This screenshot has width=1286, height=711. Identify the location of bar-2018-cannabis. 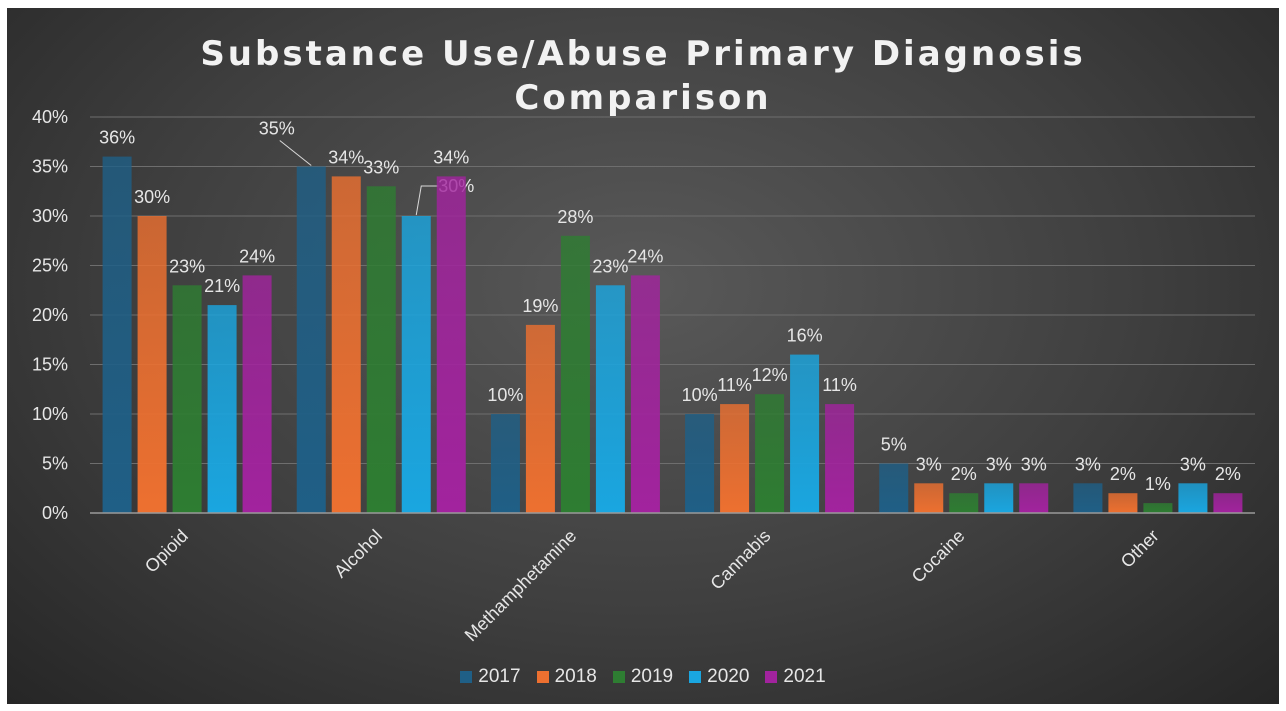
(735, 458).